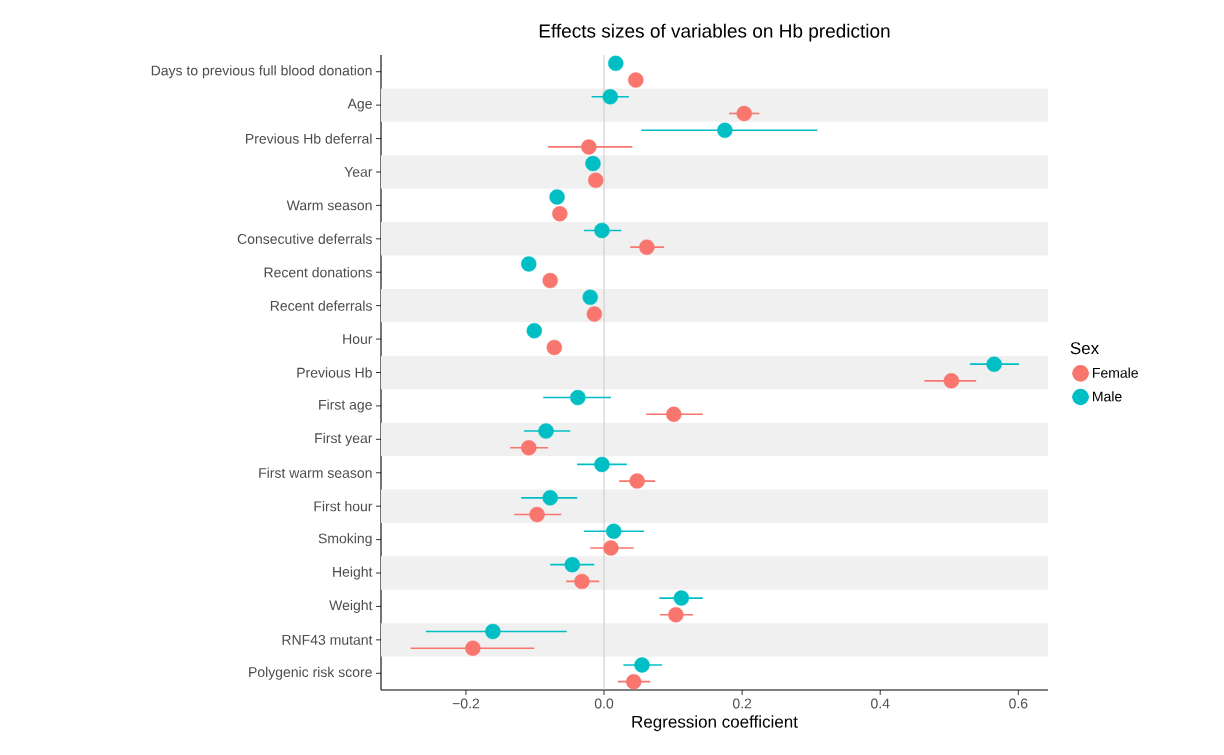 The width and height of the screenshot is (1224, 755). What do you see at coordinates (329, 205) in the screenshot?
I see `y-tick-label: Warm season` at bounding box center [329, 205].